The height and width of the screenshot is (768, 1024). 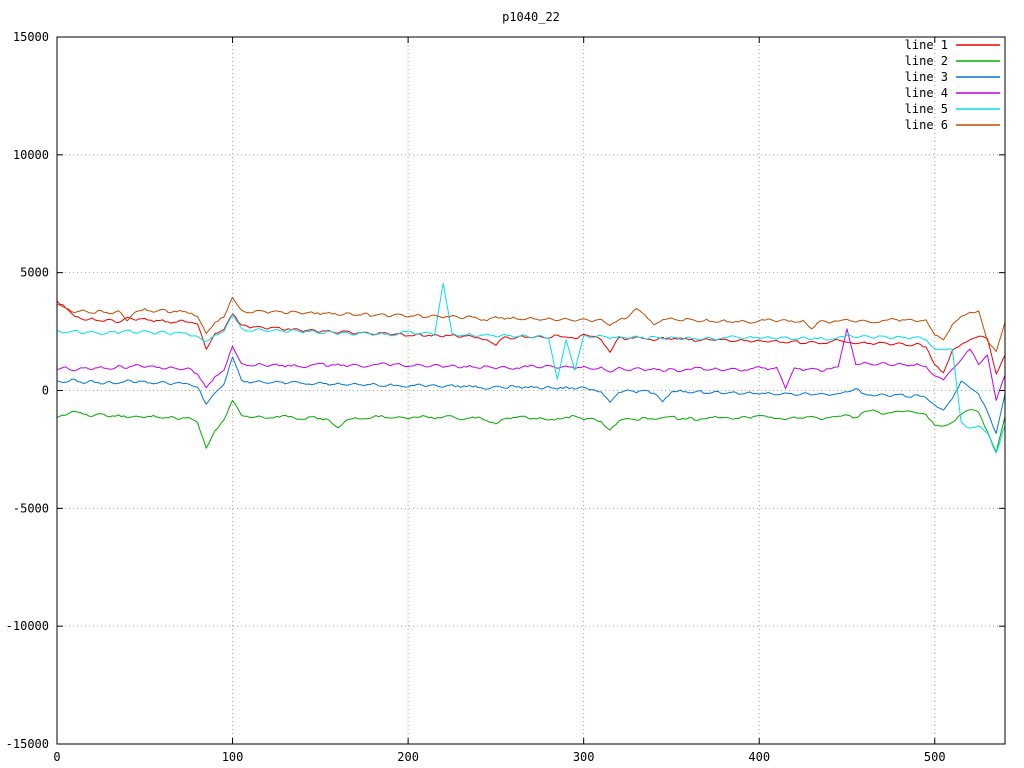 What do you see at coordinates (584, 757) in the screenshot?
I see `x-tick-label: 300` at bounding box center [584, 757].